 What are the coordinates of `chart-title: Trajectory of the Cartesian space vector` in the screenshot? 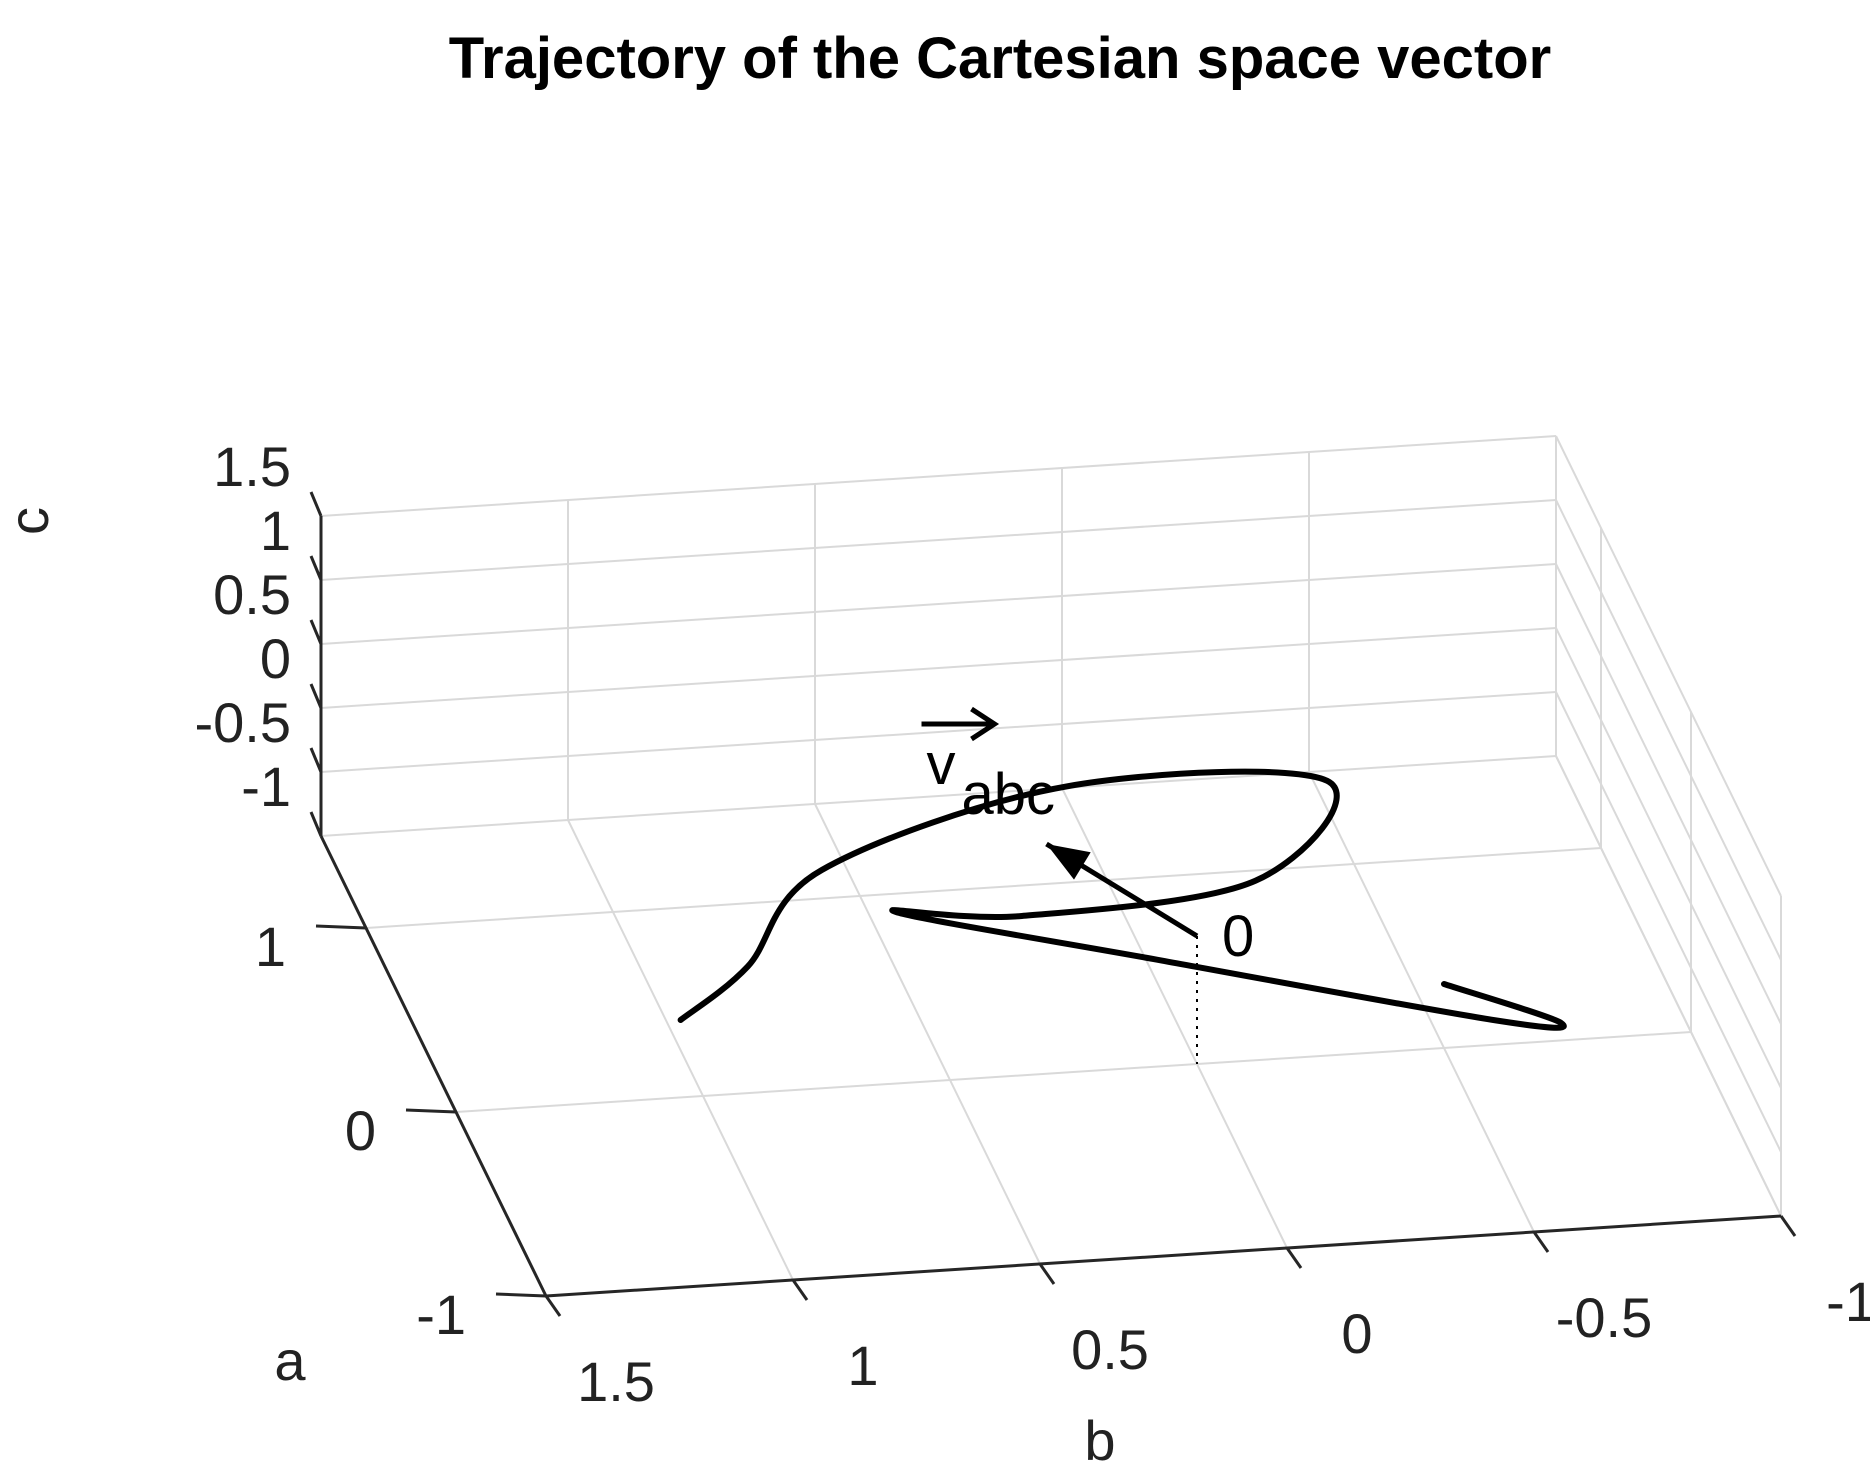 It's located at (1000, 58).